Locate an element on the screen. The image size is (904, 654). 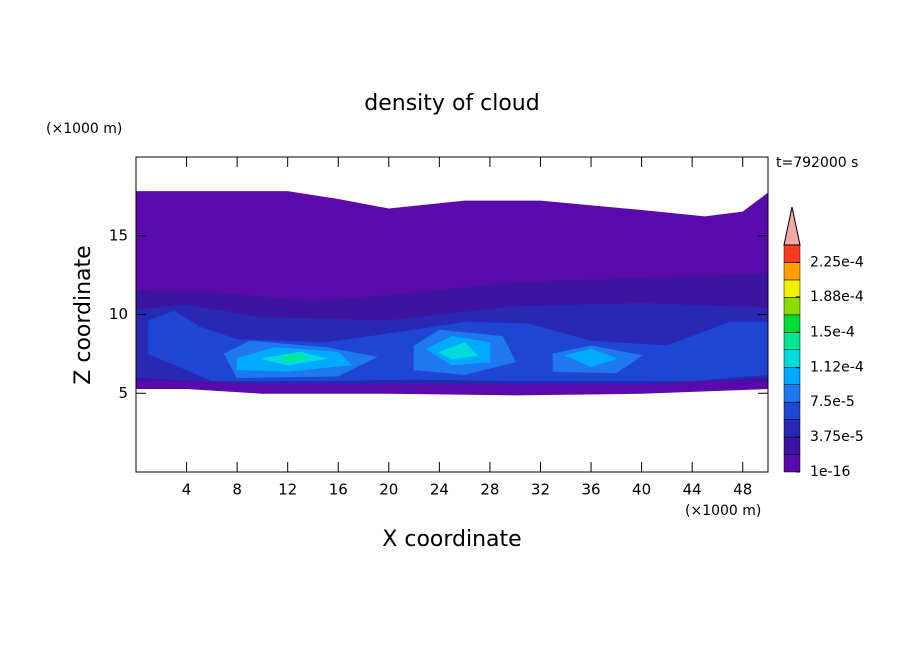
y-tick-label: 10 is located at coordinates (118, 314).